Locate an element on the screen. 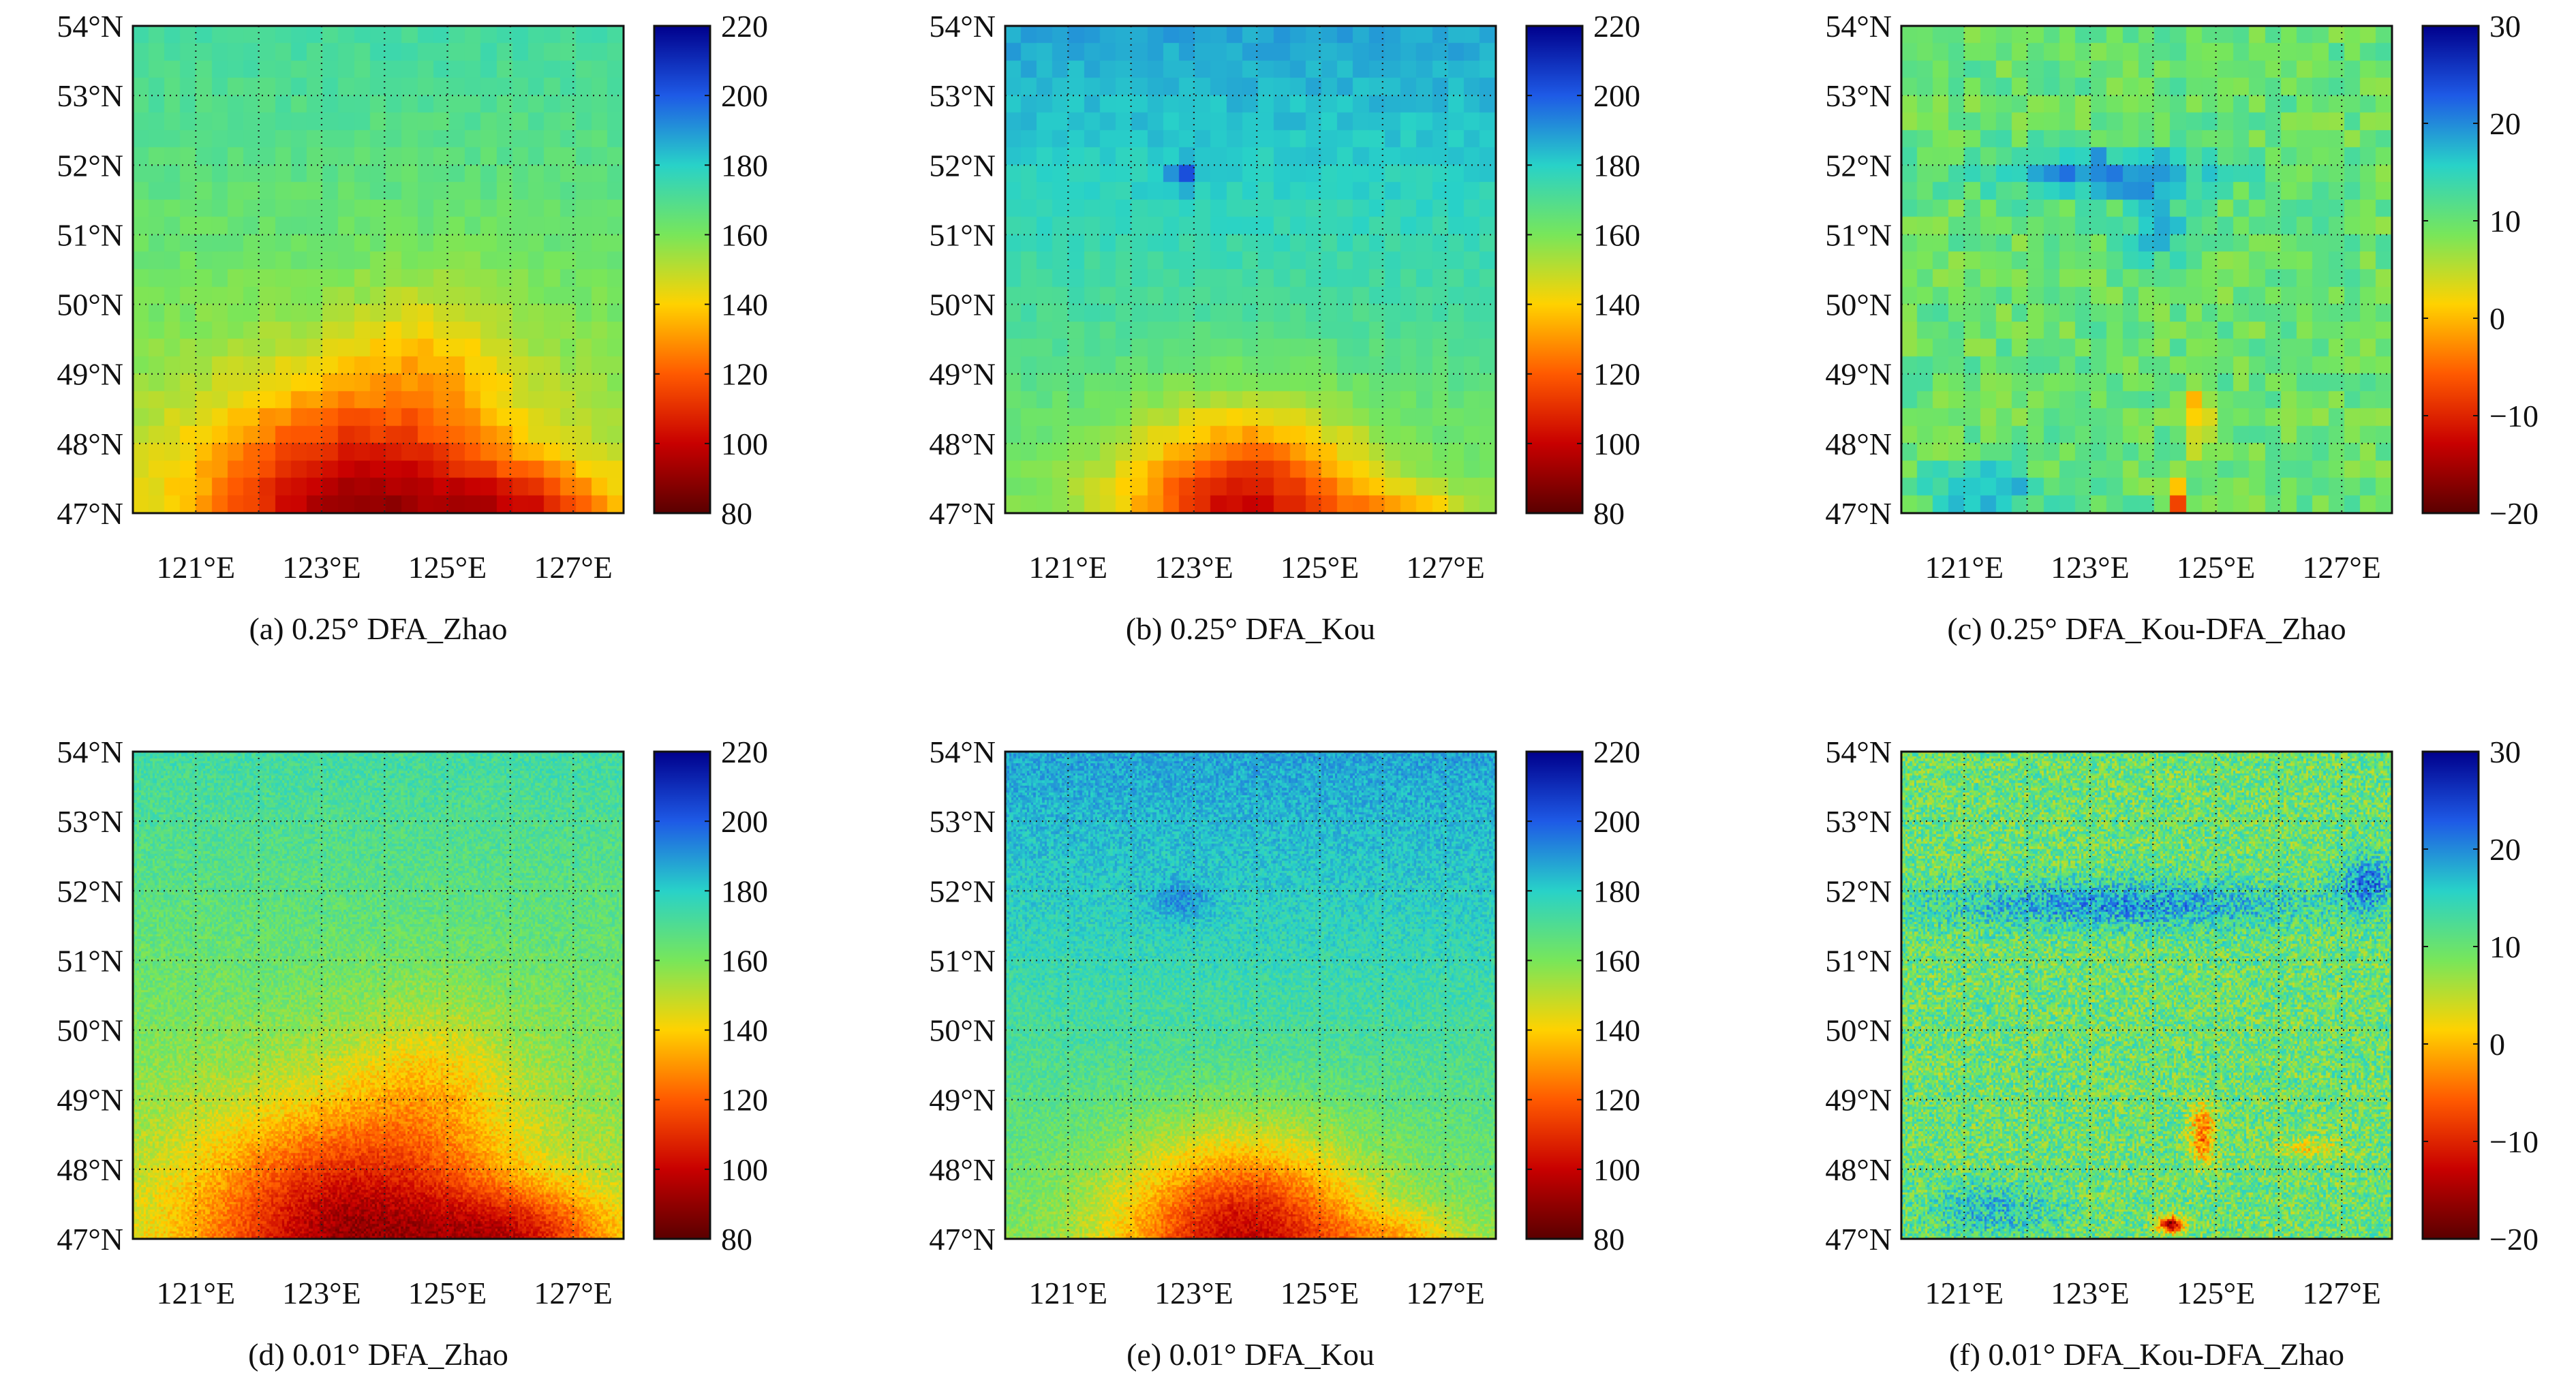  y-tick-label-a-0: 47°N is located at coordinates (90, 513).